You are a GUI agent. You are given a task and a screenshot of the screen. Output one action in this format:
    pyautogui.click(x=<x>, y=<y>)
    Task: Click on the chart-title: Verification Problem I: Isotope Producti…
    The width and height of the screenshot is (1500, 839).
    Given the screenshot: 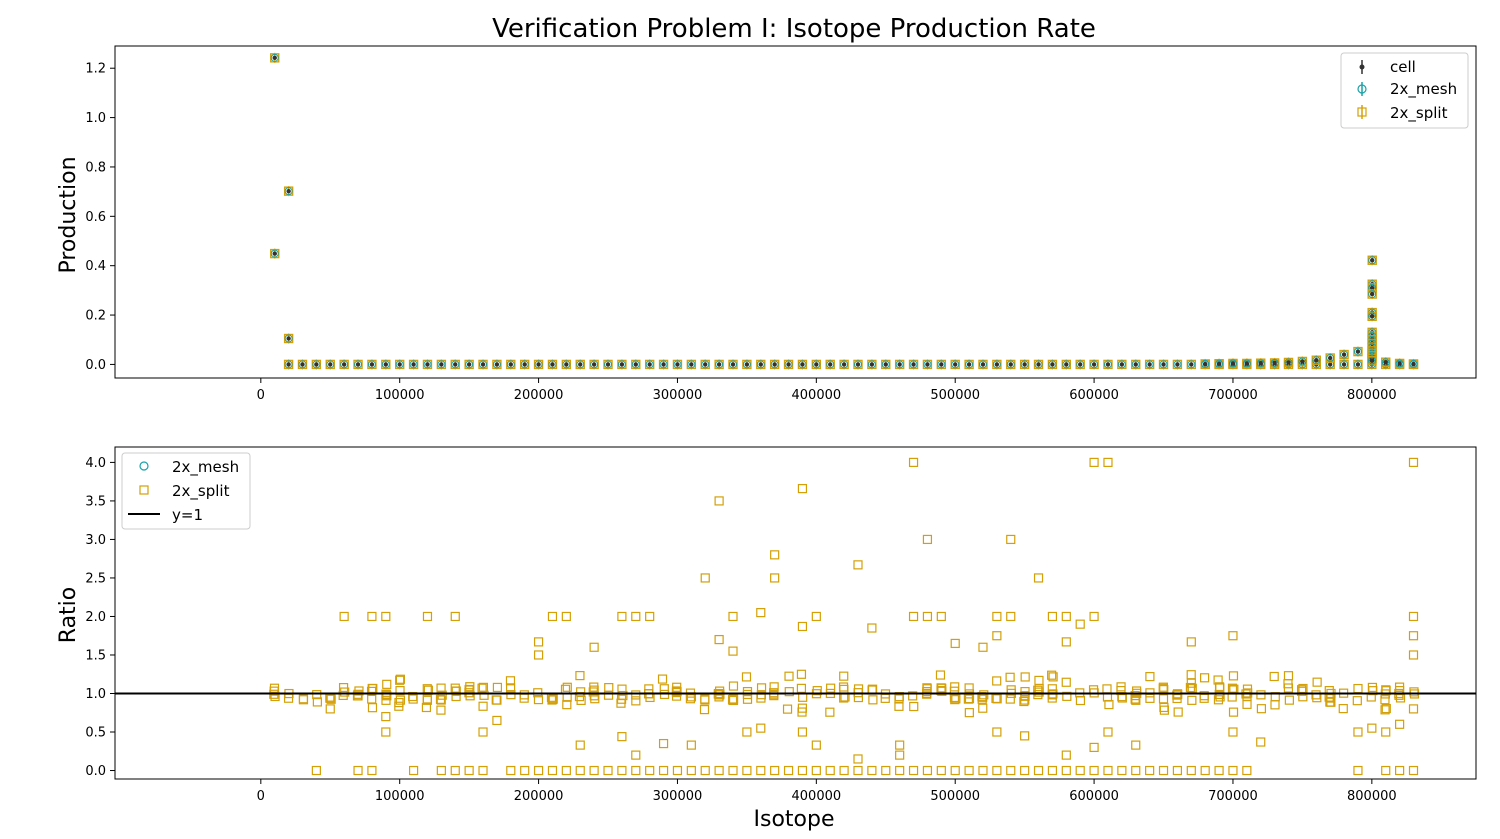 What is the action you would take?
    pyautogui.click(x=794, y=29)
    